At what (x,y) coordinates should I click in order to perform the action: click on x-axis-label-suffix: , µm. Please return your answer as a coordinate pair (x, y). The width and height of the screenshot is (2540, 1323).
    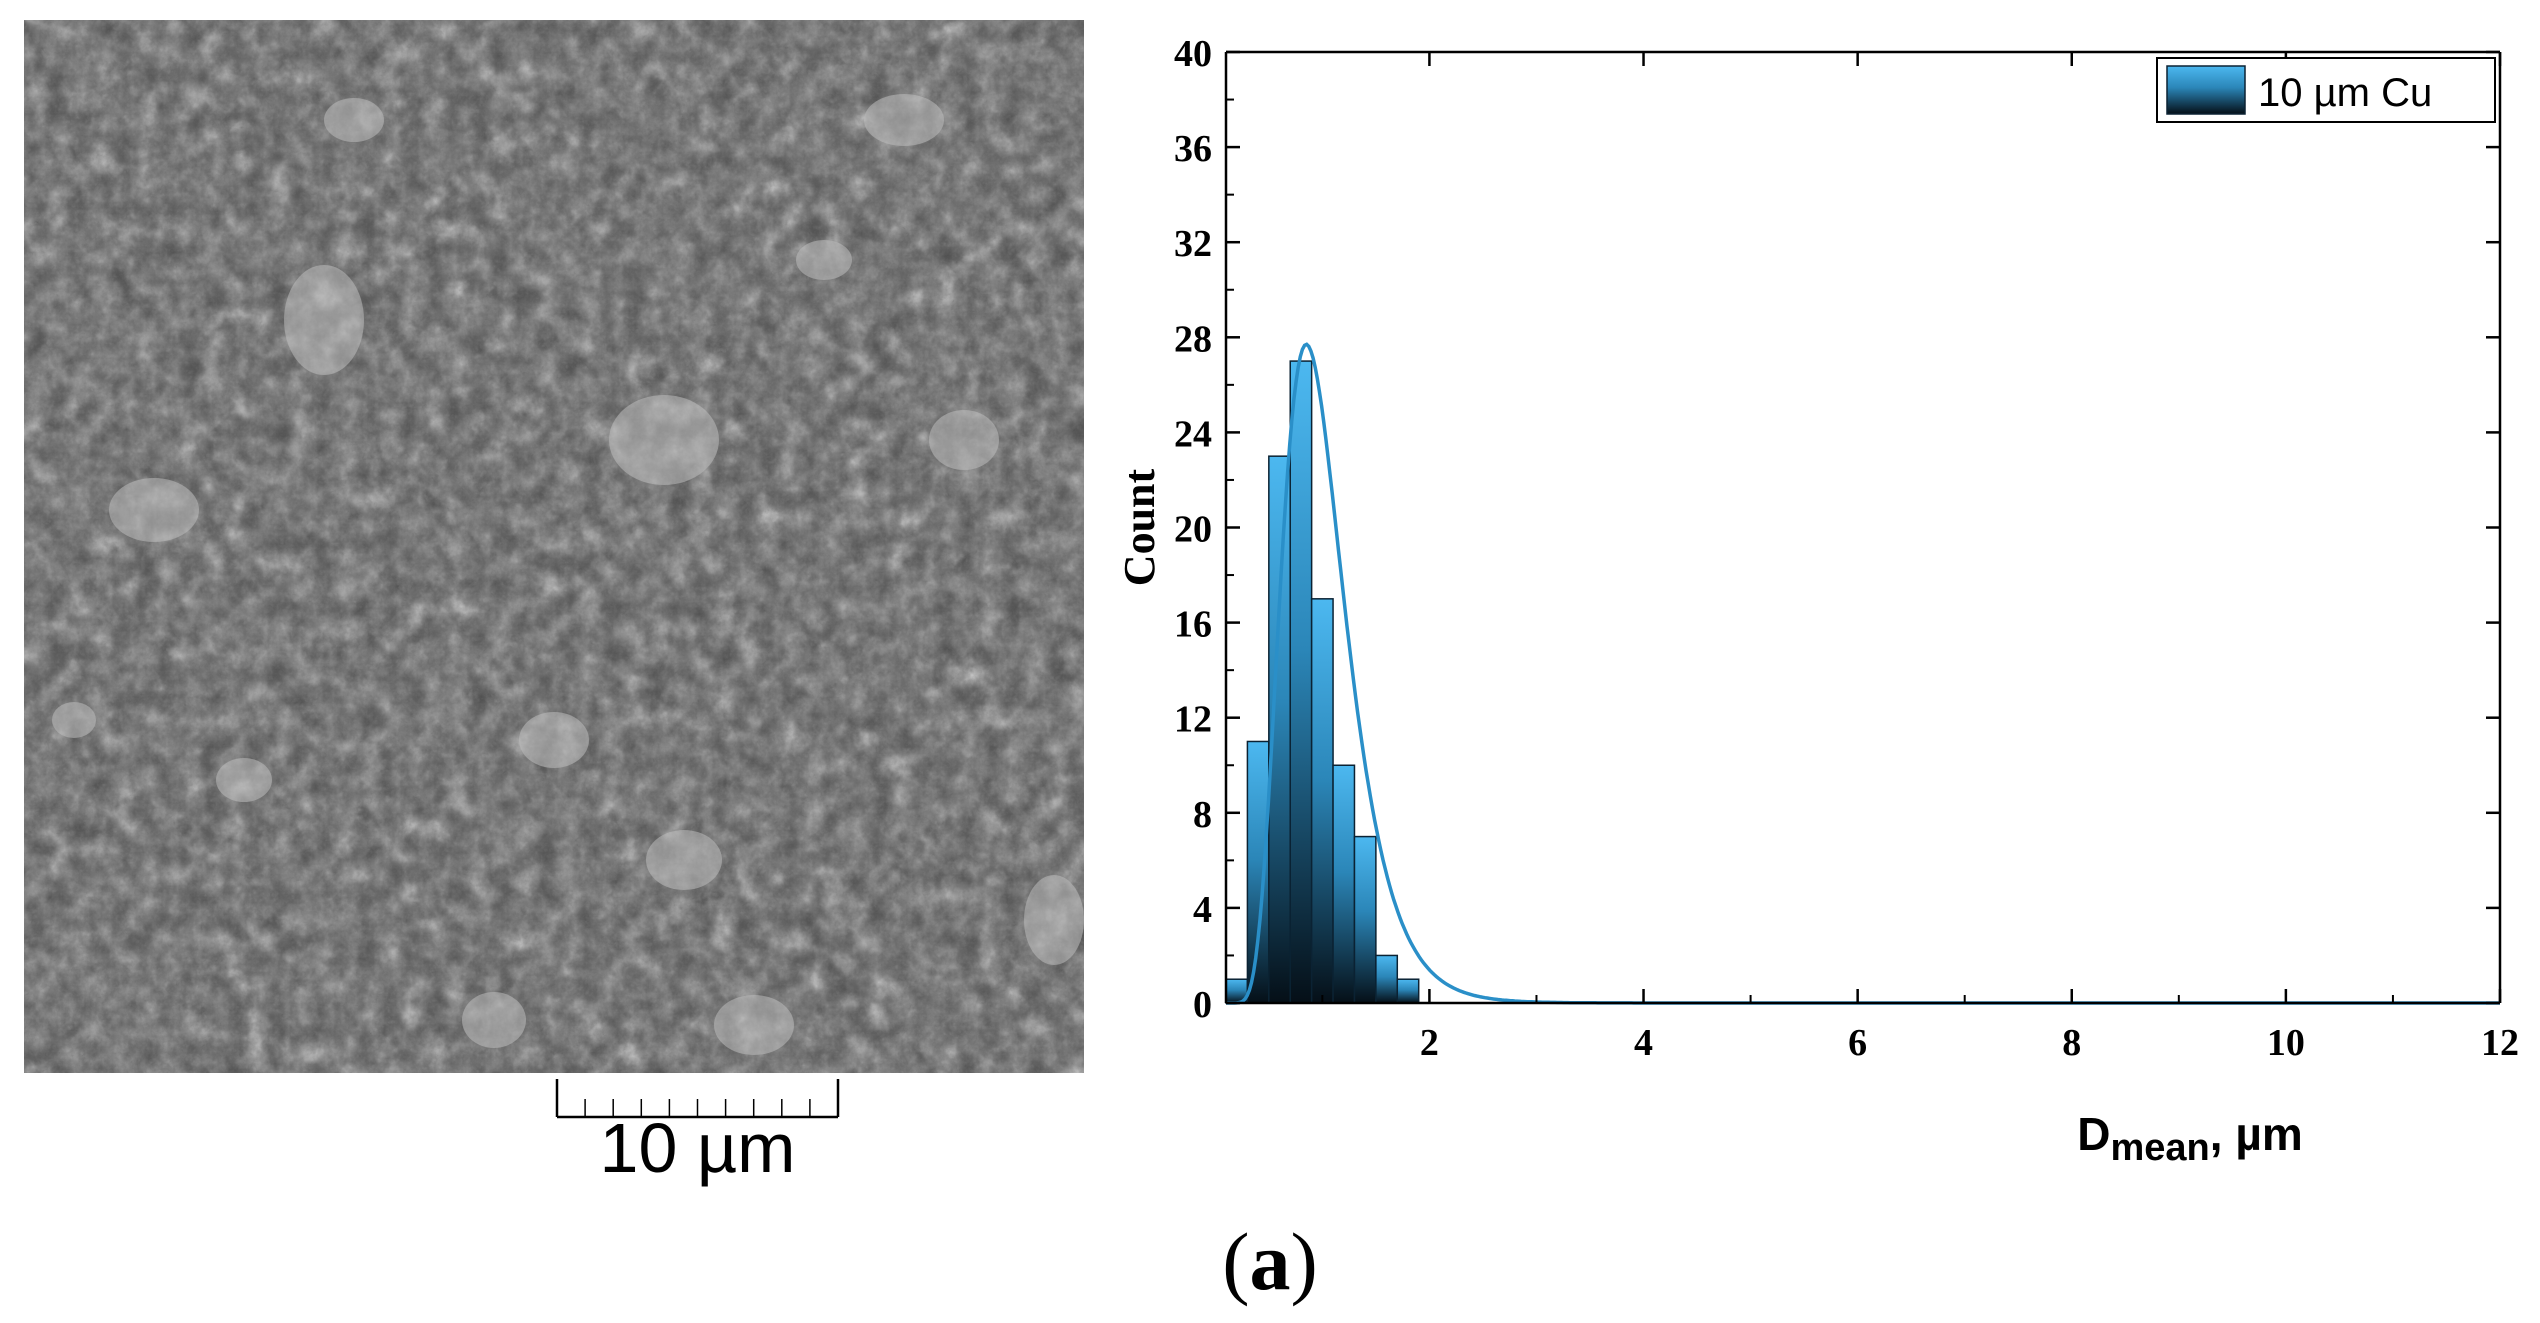
    Looking at the image, I should click on (2256, 1134).